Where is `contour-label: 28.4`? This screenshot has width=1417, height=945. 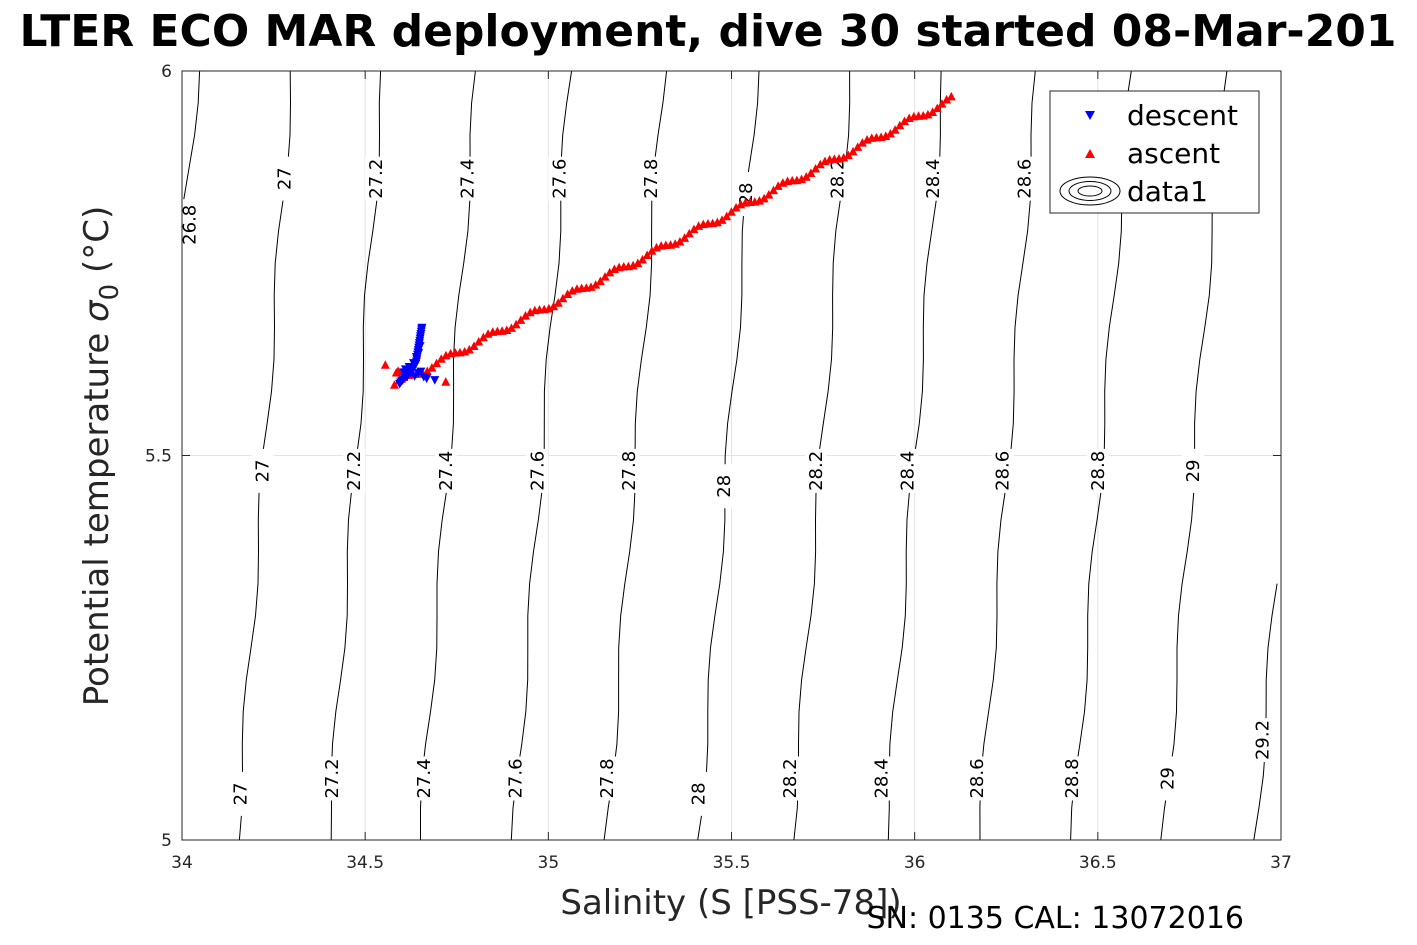
contour-label: 28.4 is located at coordinates (882, 778).